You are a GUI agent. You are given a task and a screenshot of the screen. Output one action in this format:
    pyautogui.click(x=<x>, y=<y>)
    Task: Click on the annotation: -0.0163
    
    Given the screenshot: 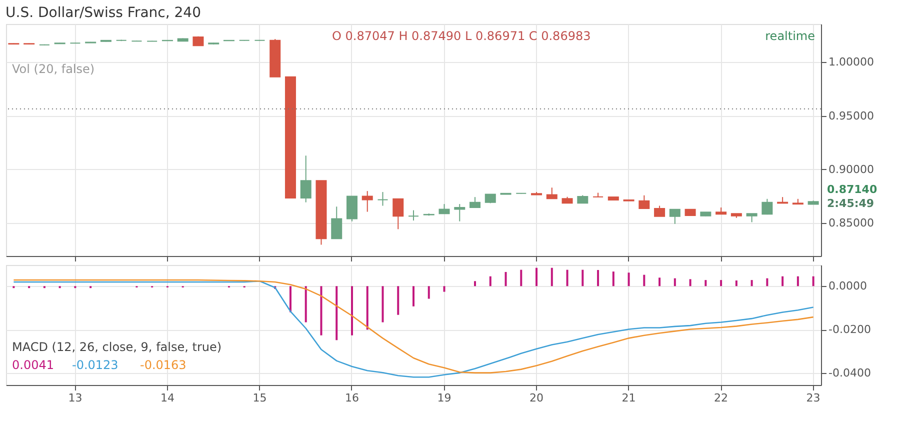 What is the action you would take?
    pyautogui.click(x=163, y=365)
    